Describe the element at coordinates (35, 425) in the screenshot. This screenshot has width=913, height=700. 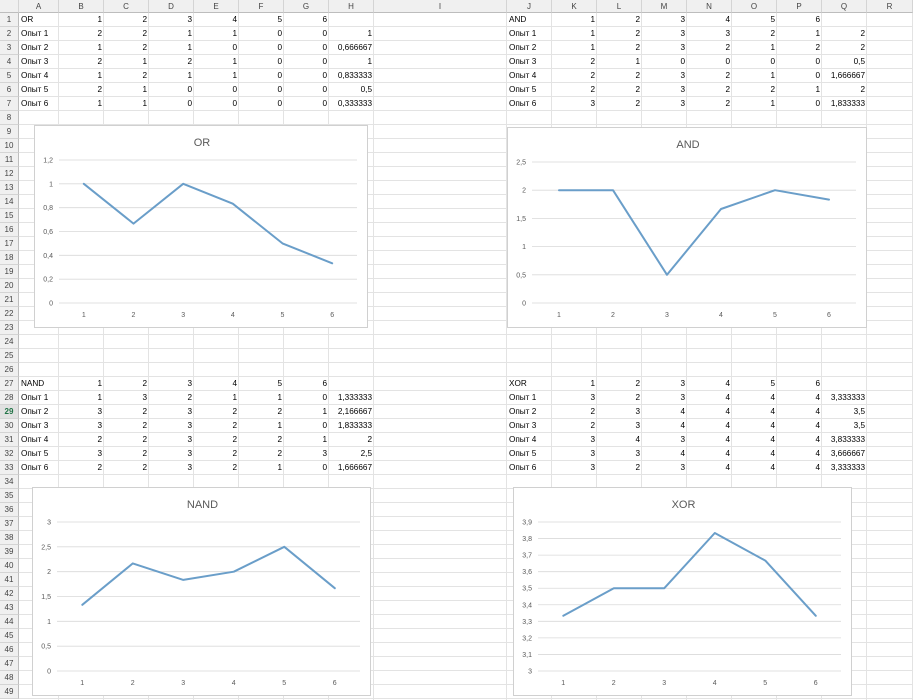
I see `row-label-cell: Опыт 3` at that location.